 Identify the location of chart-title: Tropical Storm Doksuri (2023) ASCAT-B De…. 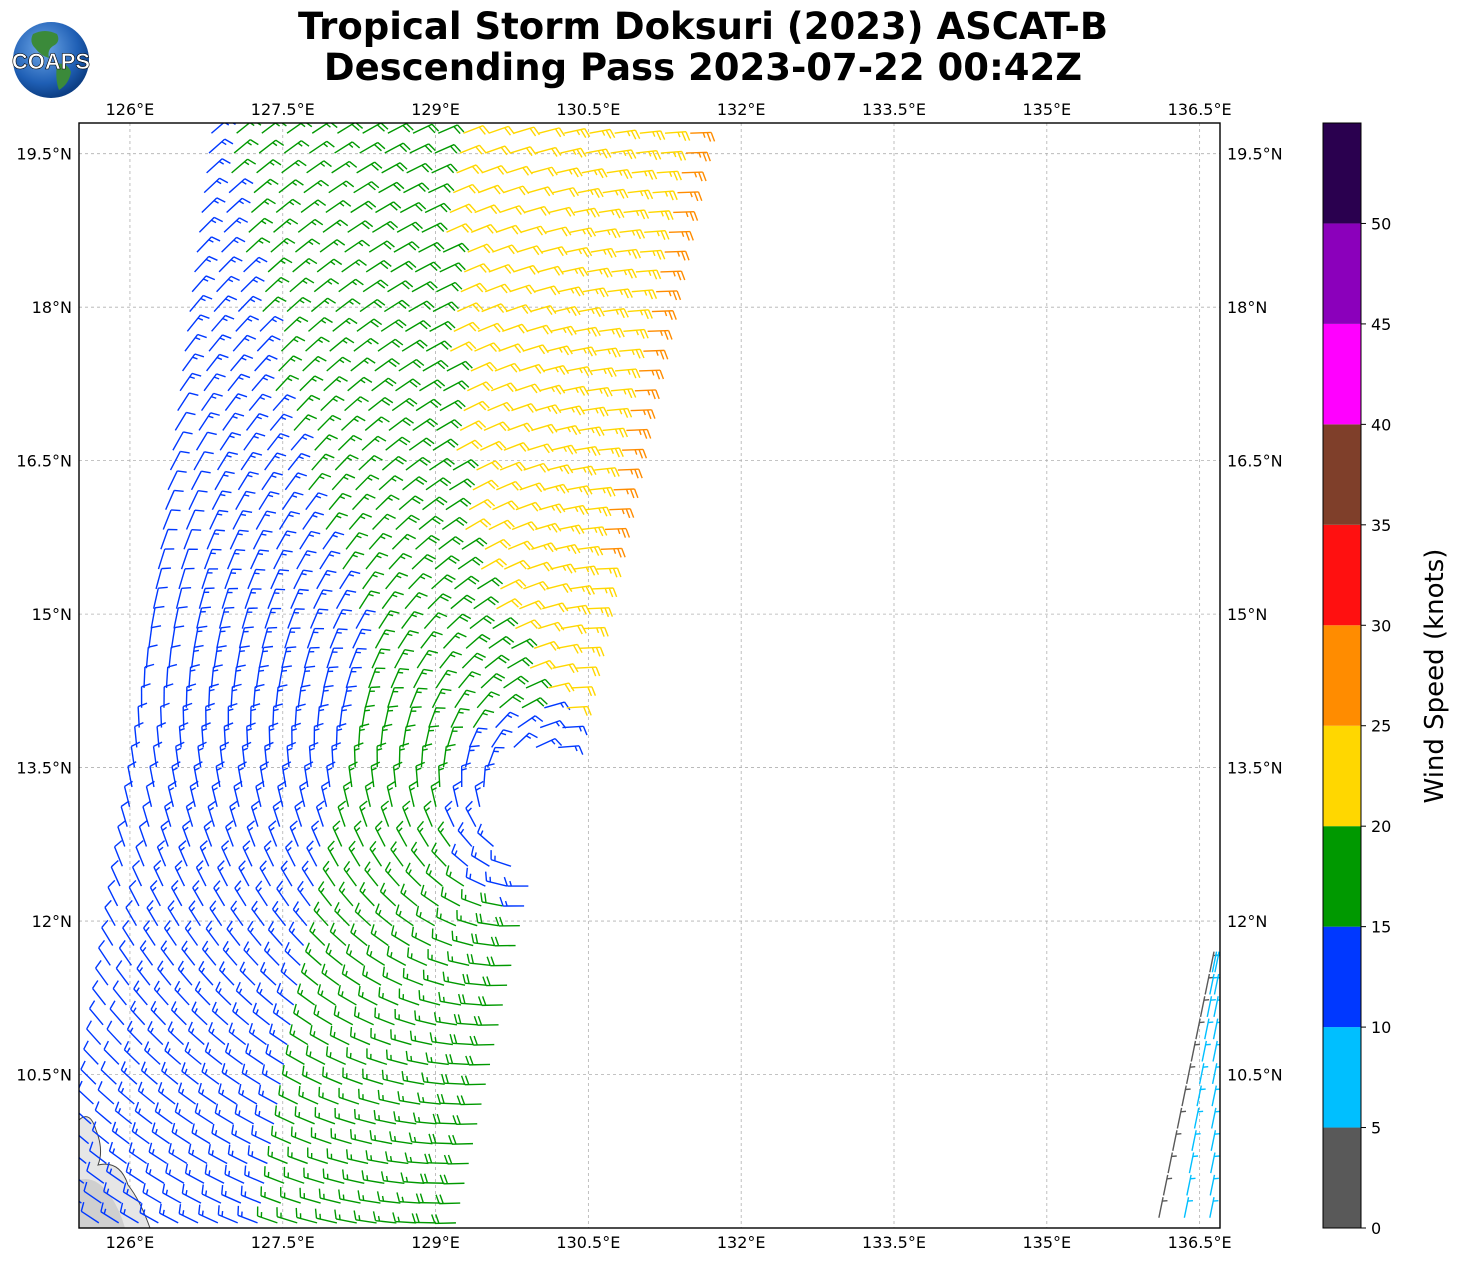
(703, 47).